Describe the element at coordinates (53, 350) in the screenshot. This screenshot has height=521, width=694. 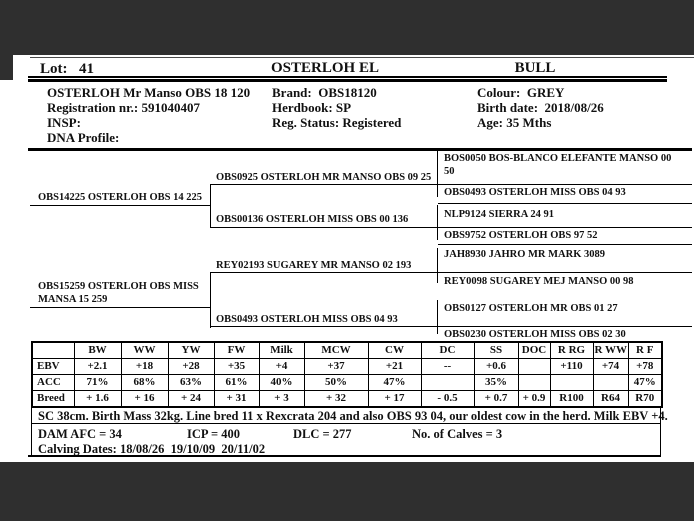
I see `ebv-col-header` at that location.